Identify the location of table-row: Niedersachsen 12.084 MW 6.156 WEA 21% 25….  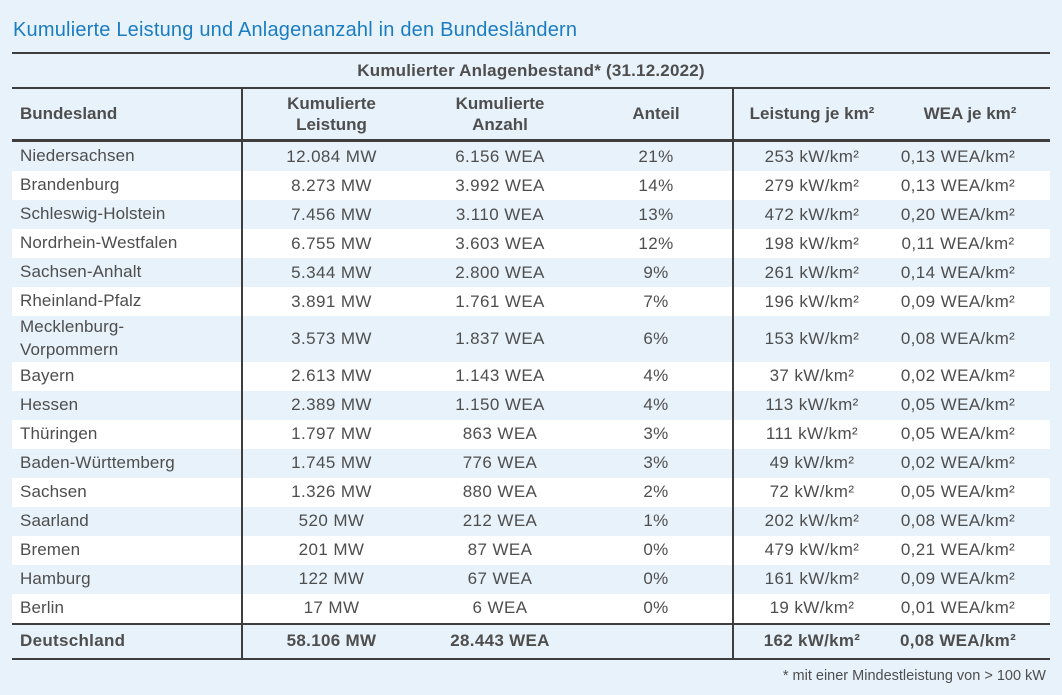
(531, 155).